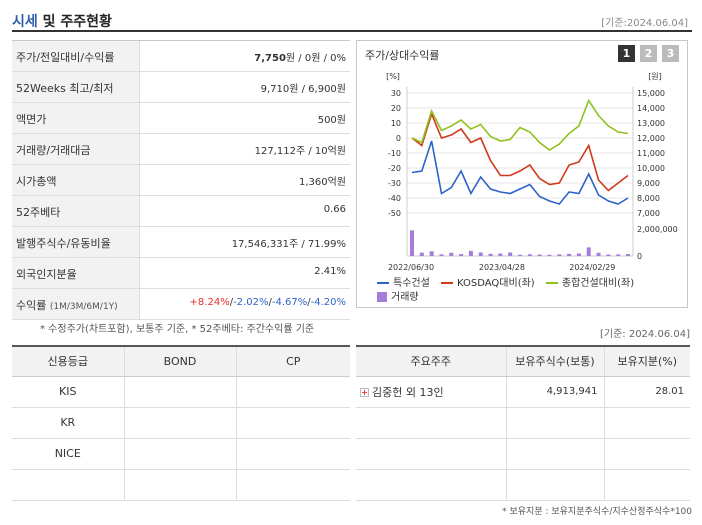 The height and width of the screenshot is (525, 702). What do you see at coordinates (647, 361) in the screenshot?
I see `col-header: 보유지분(%)` at bounding box center [647, 361].